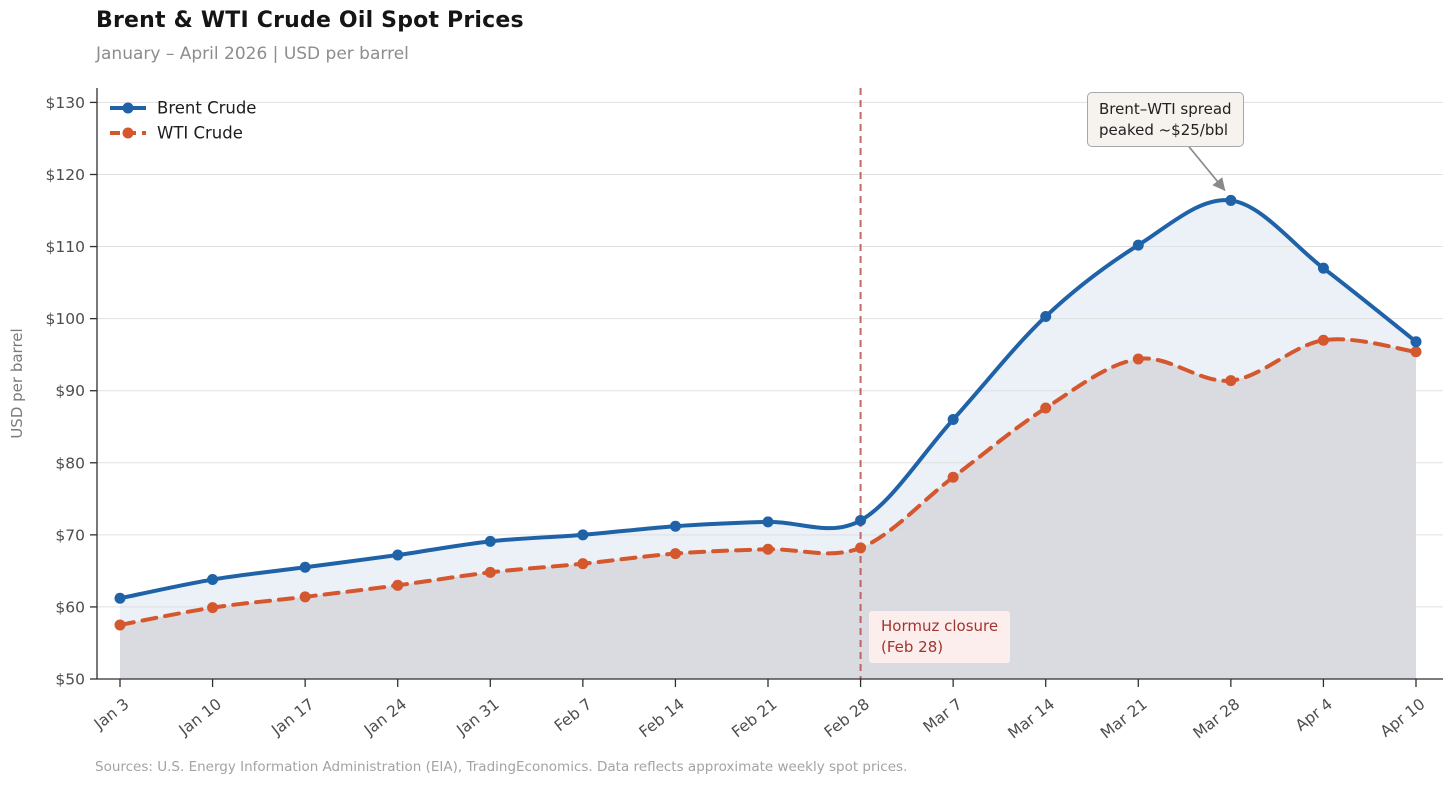 This screenshot has height=789, width=1456. I want to click on y-tick-label: $110, so click(65, 247).